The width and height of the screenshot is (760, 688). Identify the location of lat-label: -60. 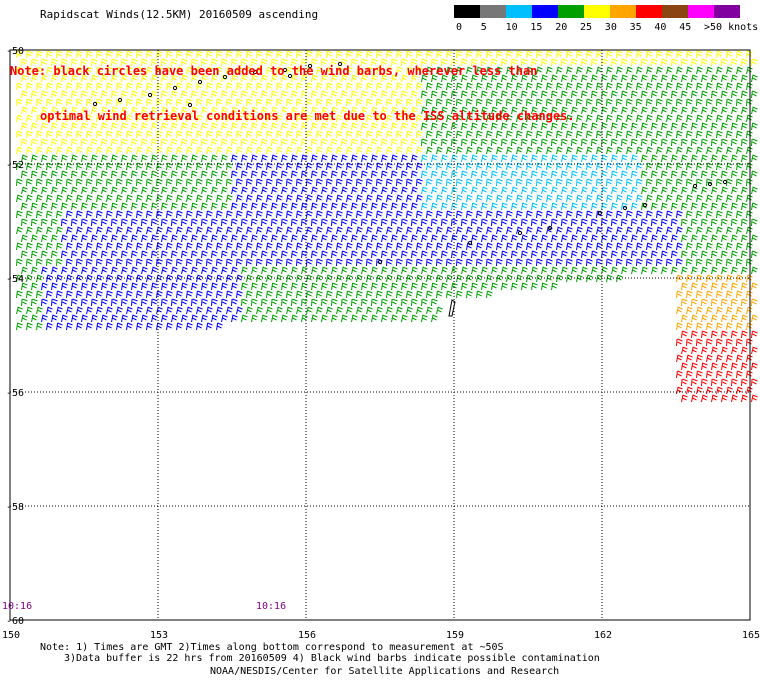
(15, 621).